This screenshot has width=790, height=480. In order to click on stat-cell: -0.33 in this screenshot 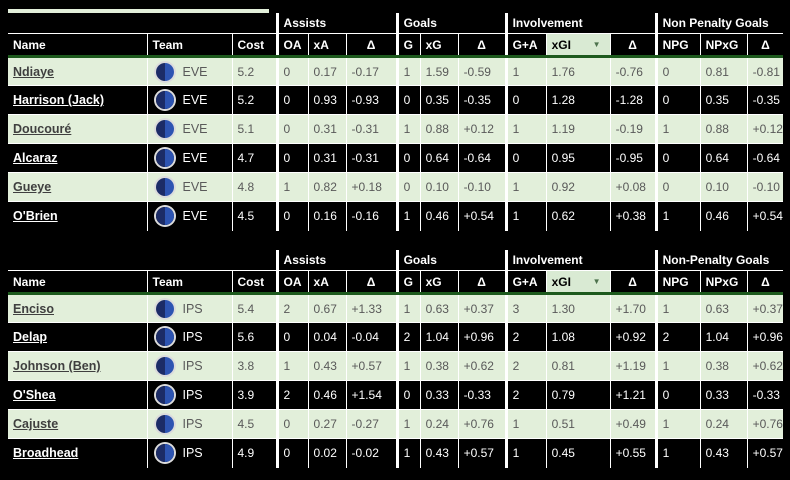, I will do `click(482, 395)`.